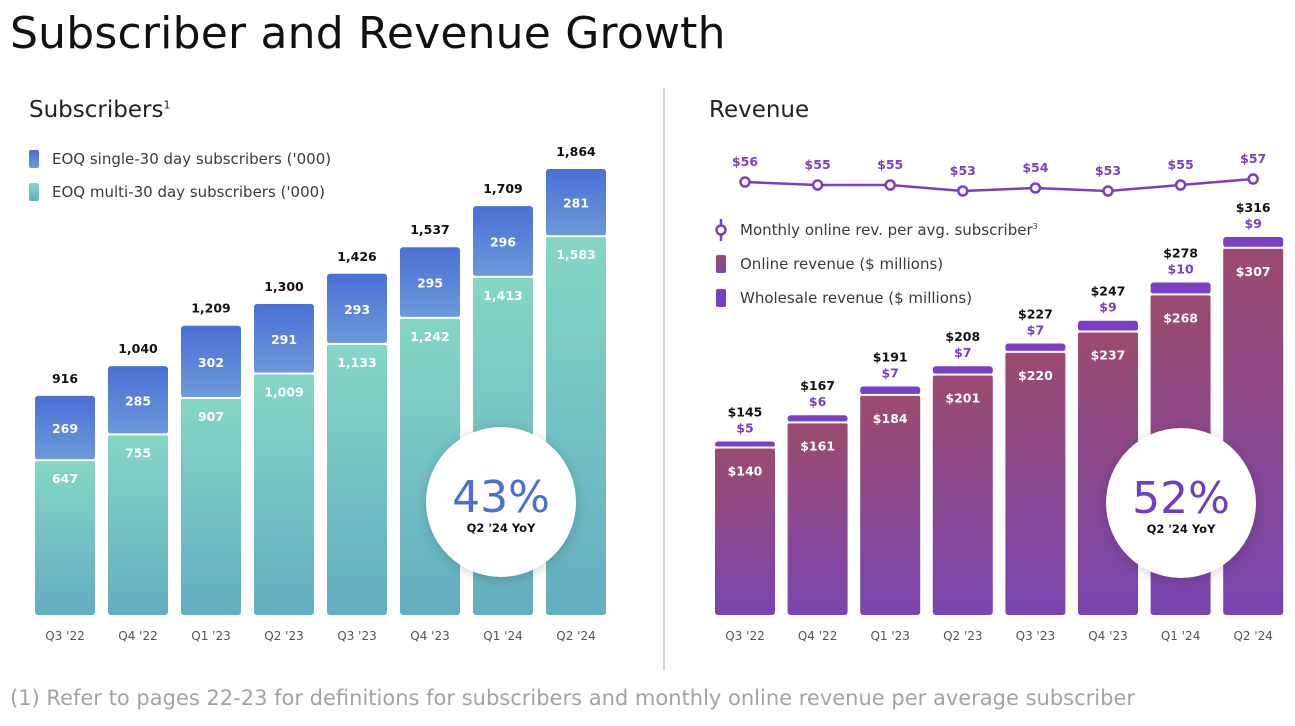 The height and width of the screenshot is (726, 1295). What do you see at coordinates (1107, 307) in the screenshot?
I see `label-wholesale-5: $9` at bounding box center [1107, 307].